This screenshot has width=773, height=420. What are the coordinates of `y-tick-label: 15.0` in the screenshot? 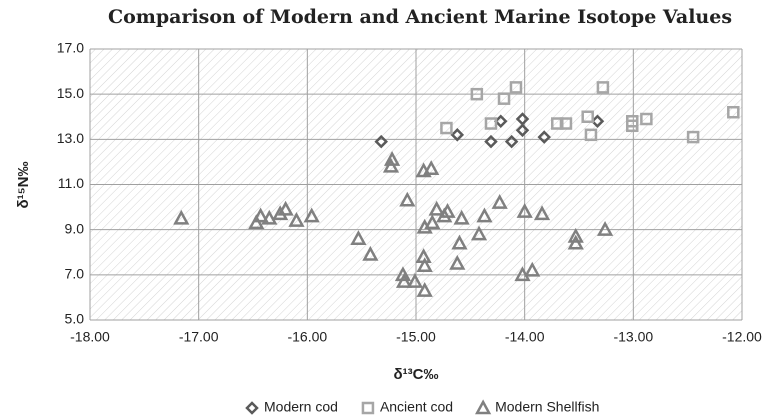 It's located at (70, 93).